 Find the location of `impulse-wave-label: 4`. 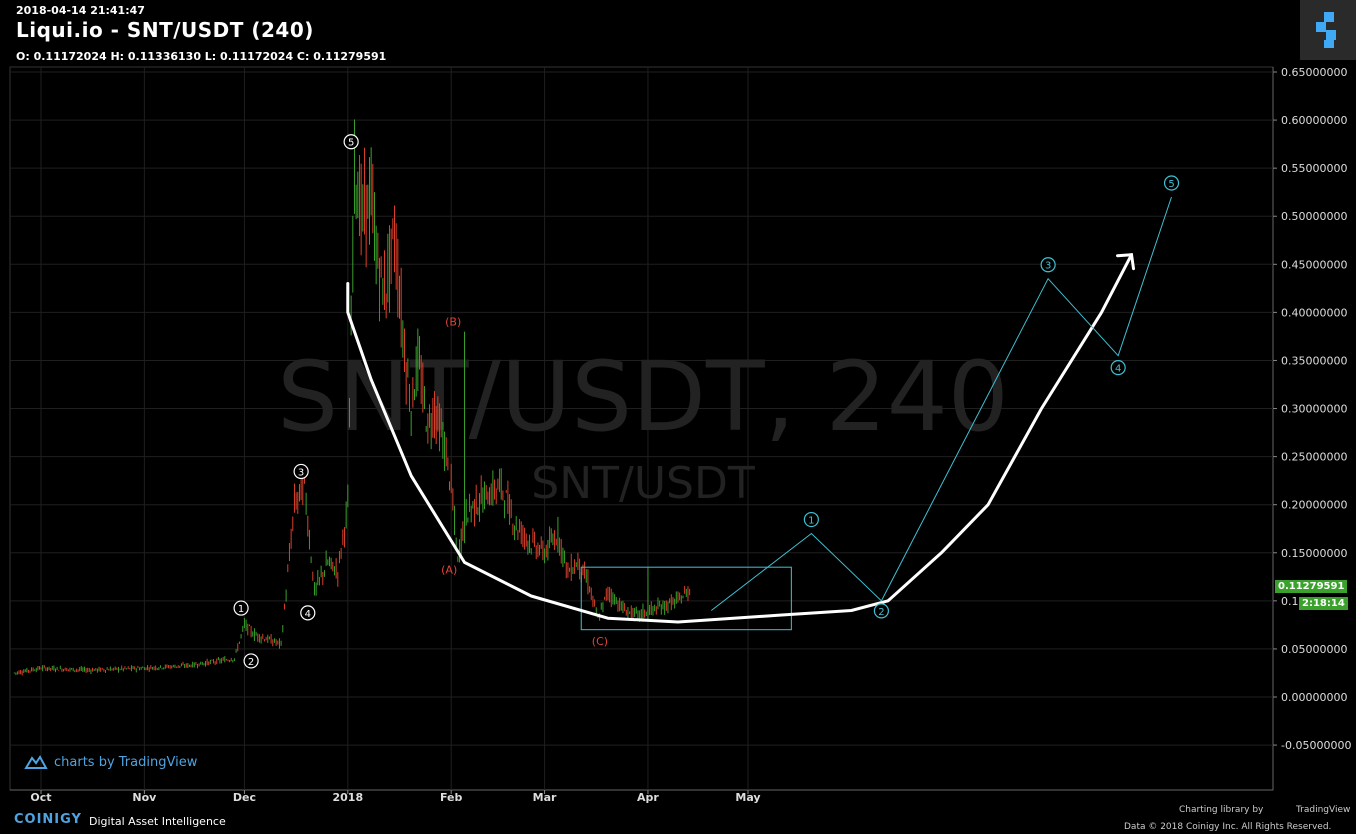

impulse-wave-label: 4 is located at coordinates (308, 613).